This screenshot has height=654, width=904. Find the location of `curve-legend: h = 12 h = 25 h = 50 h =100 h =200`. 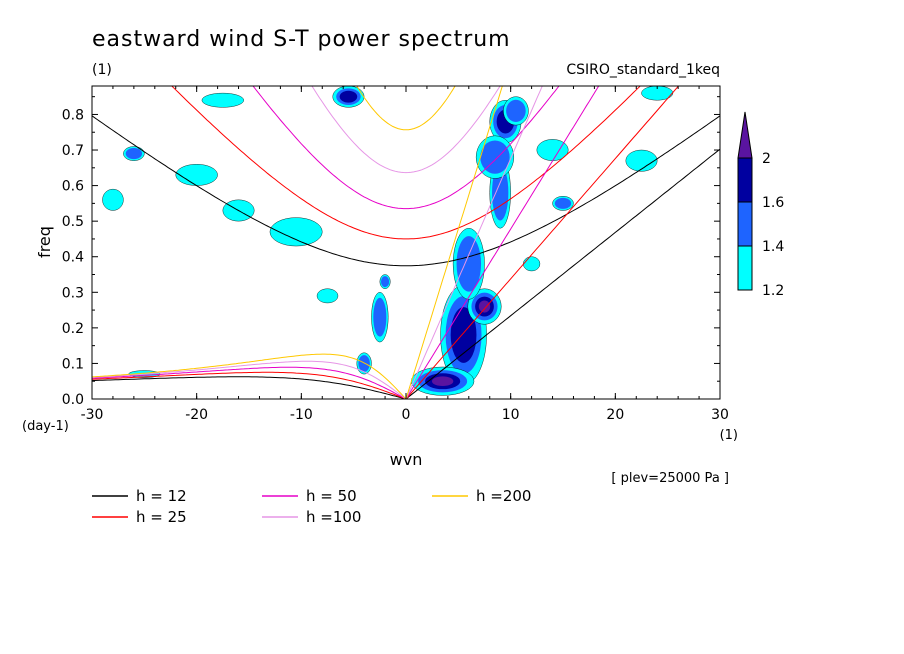

curve-legend: h = 12 h = 25 h = 50 h =100 h =200 is located at coordinates (311, 506).